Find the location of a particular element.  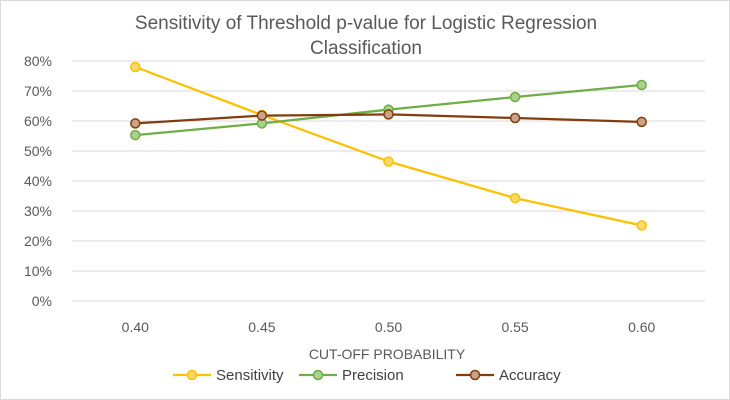

x-tick-label: 0.50 is located at coordinates (388, 327).